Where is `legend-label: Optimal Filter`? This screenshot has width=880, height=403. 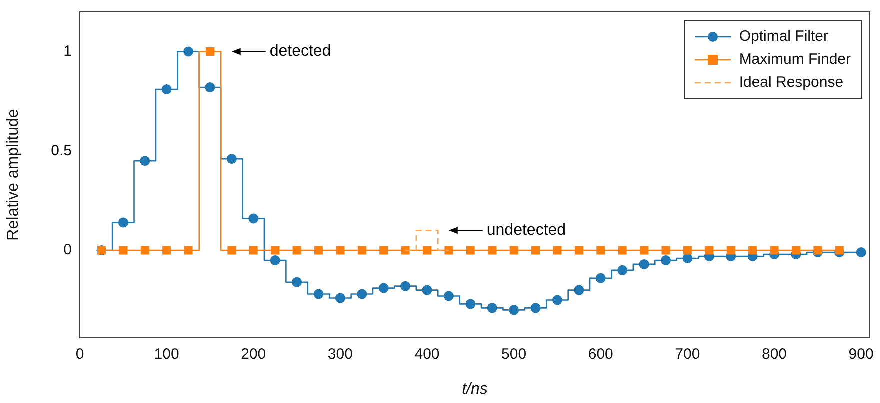 legend-label: Optimal Filter is located at coordinates (783, 36).